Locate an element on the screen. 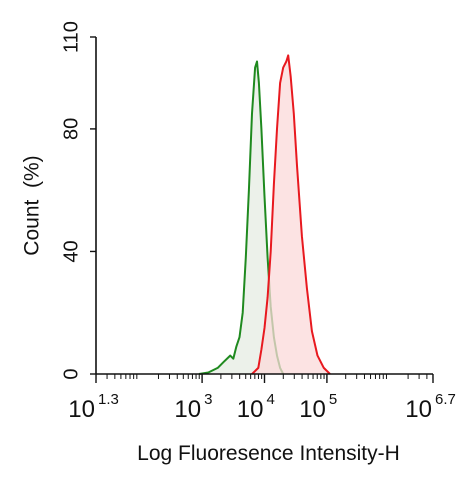 Image resolution: width=476 pixels, height=479 pixels. x-tick-label-exponent: 4 is located at coordinates (271, 399).